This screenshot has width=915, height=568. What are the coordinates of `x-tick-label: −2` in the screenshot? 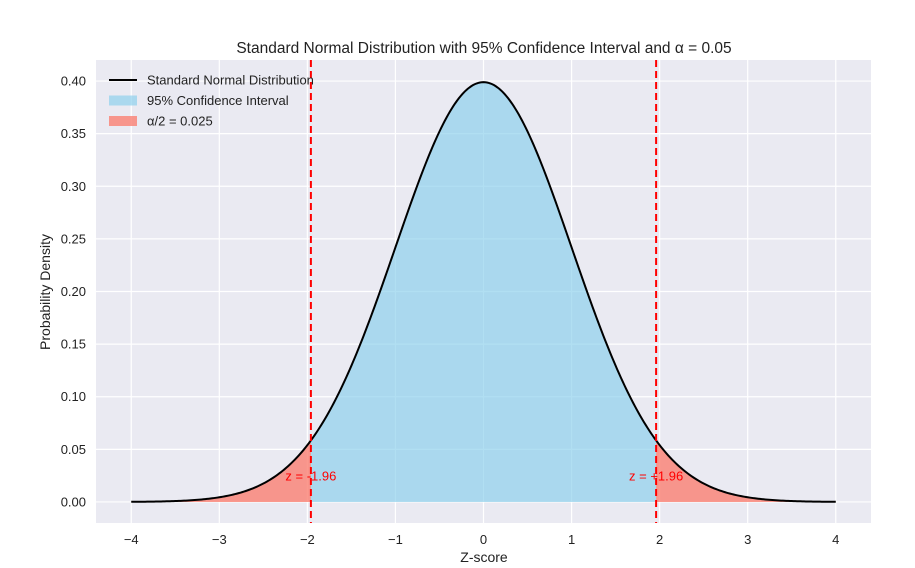 It's located at (307, 539).